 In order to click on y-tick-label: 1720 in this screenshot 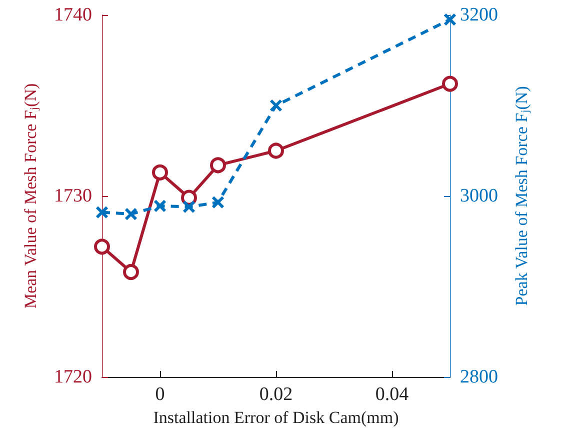, I will do `click(73, 377)`.